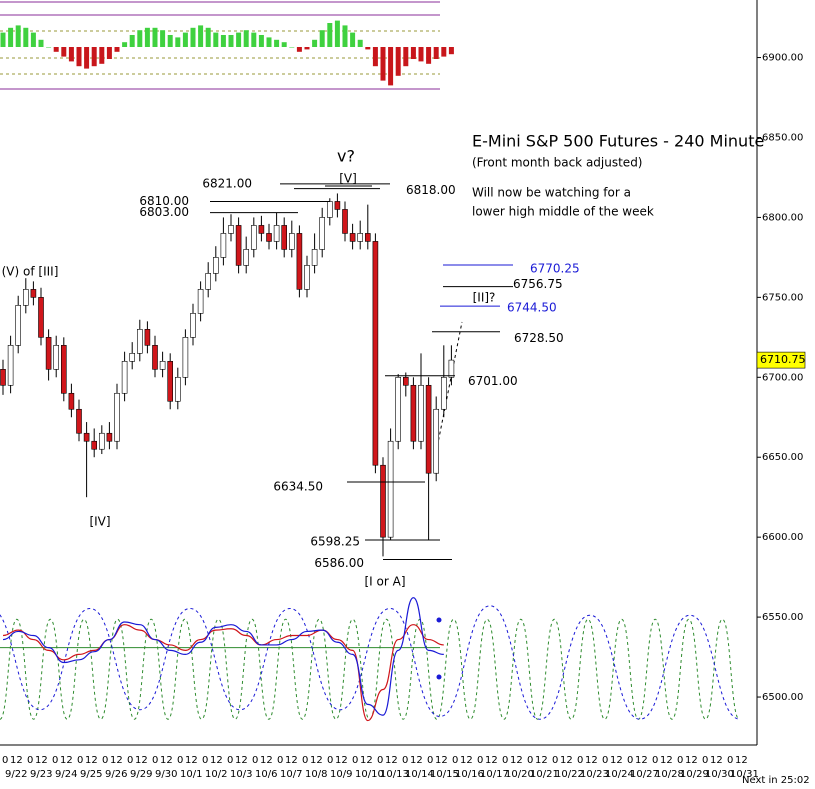  What do you see at coordinates (164, 201) in the screenshot?
I see `level-label: 6810.00` at bounding box center [164, 201].